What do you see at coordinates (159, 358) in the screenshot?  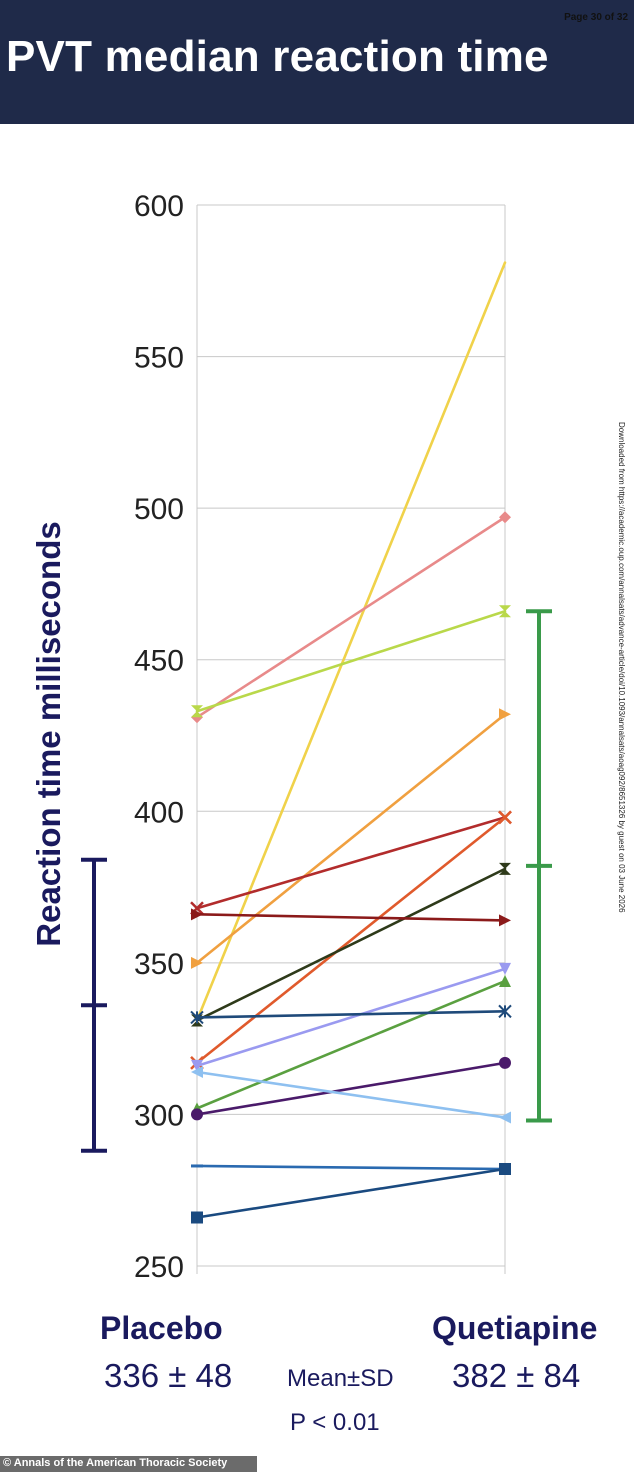 I see `y-tick-label: 550` at bounding box center [159, 358].